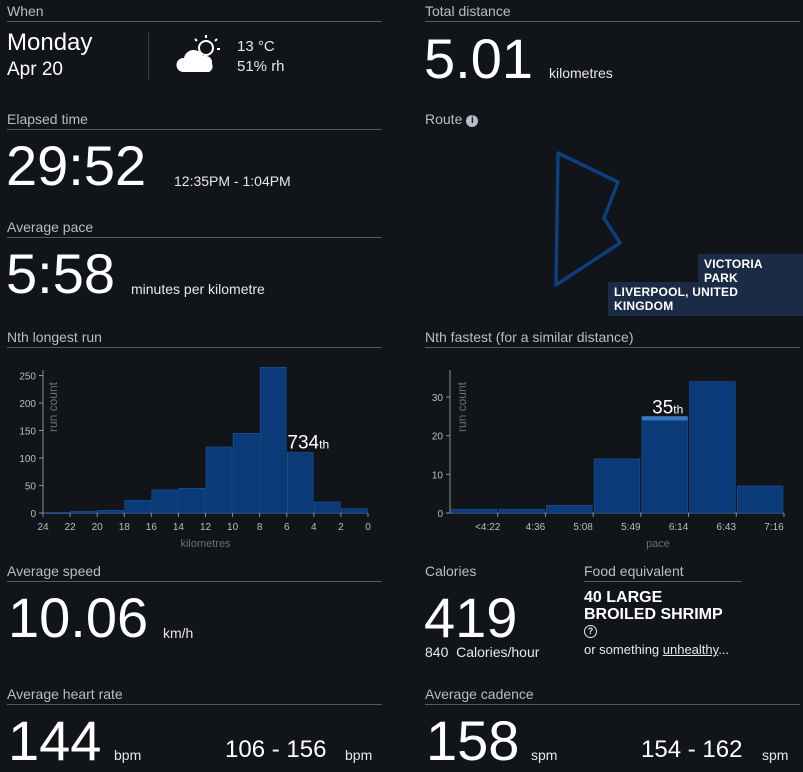 This screenshot has width=803, height=772. I want to click on x-tick-label-1: 22, so click(71, 527).